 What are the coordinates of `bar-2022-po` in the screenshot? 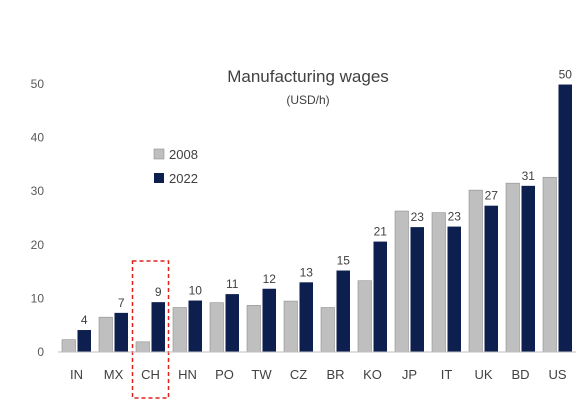 It's located at (232, 323).